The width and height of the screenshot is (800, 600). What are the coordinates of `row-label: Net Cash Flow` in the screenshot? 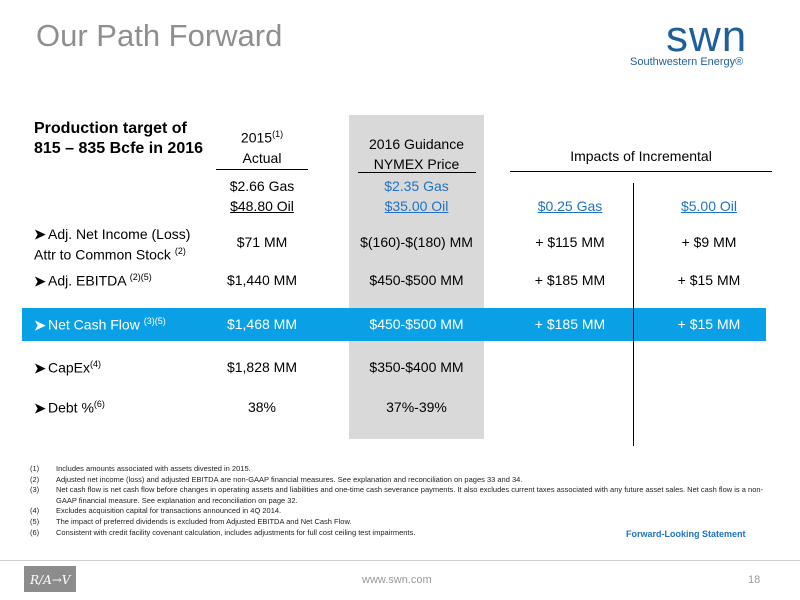 It's located at (94, 324).